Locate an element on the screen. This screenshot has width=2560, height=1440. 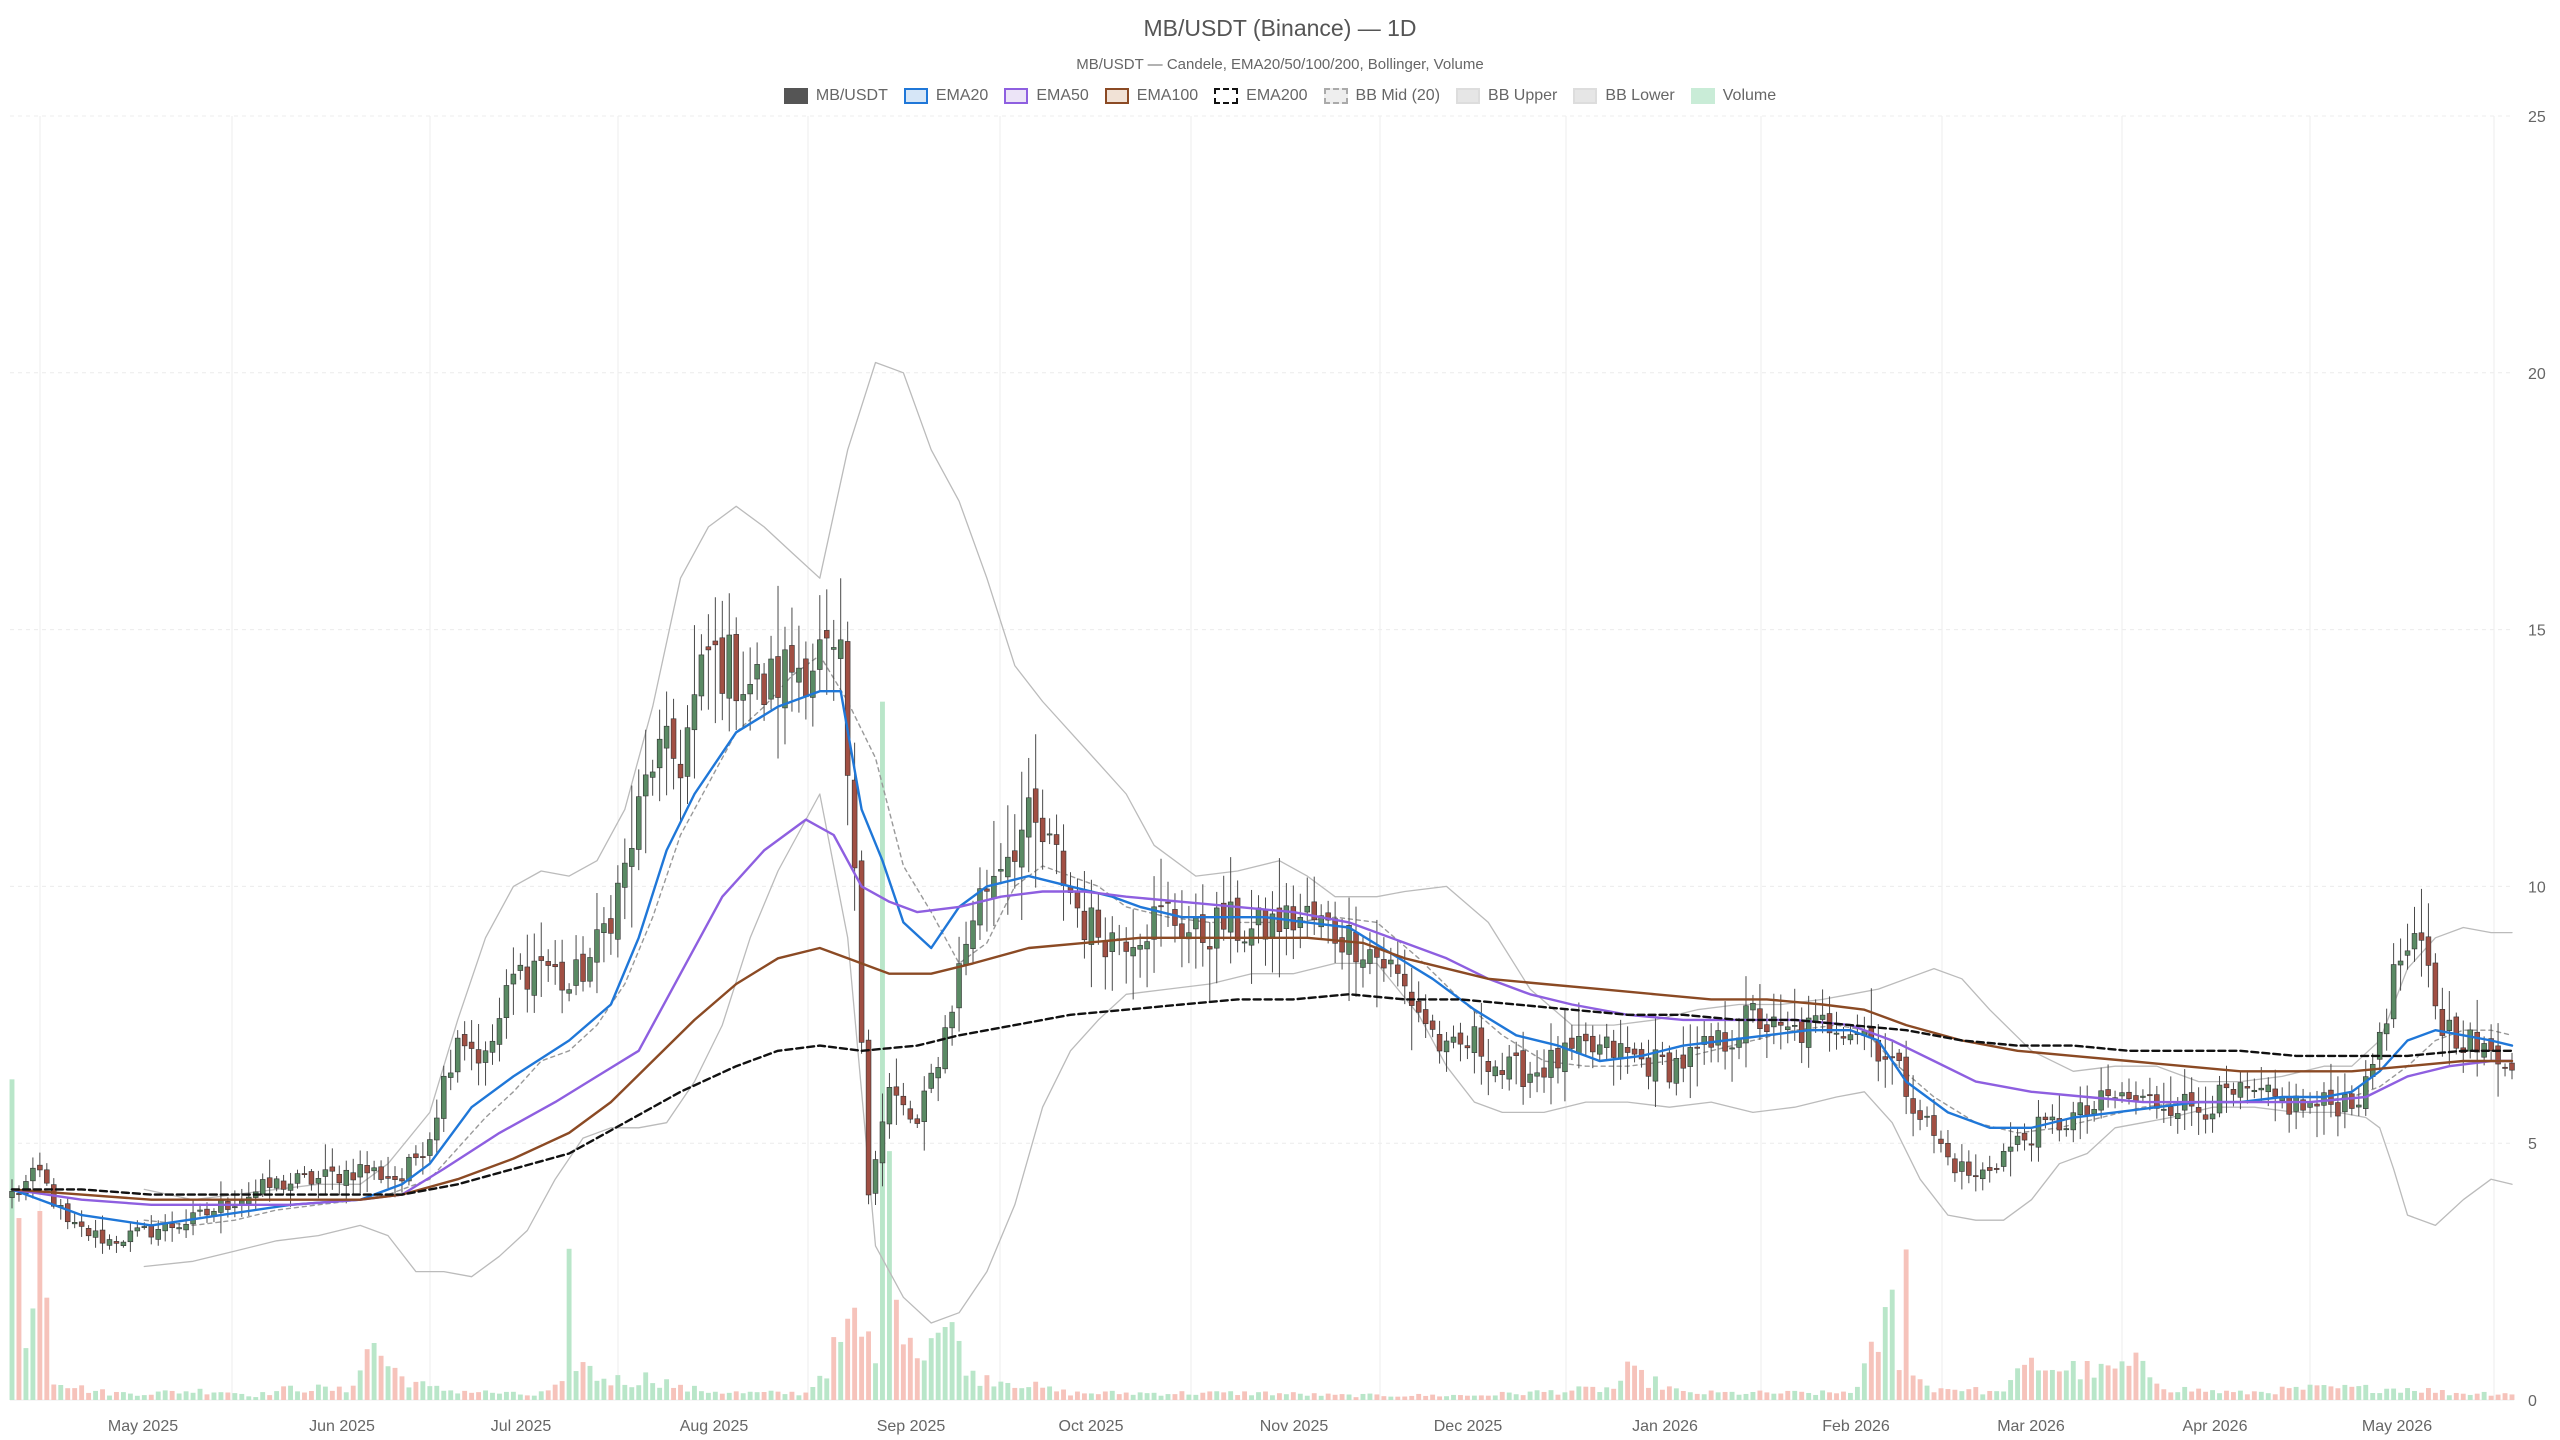
legend-item-mb-usdt: MB/USDT is located at coordinates (835, 96).